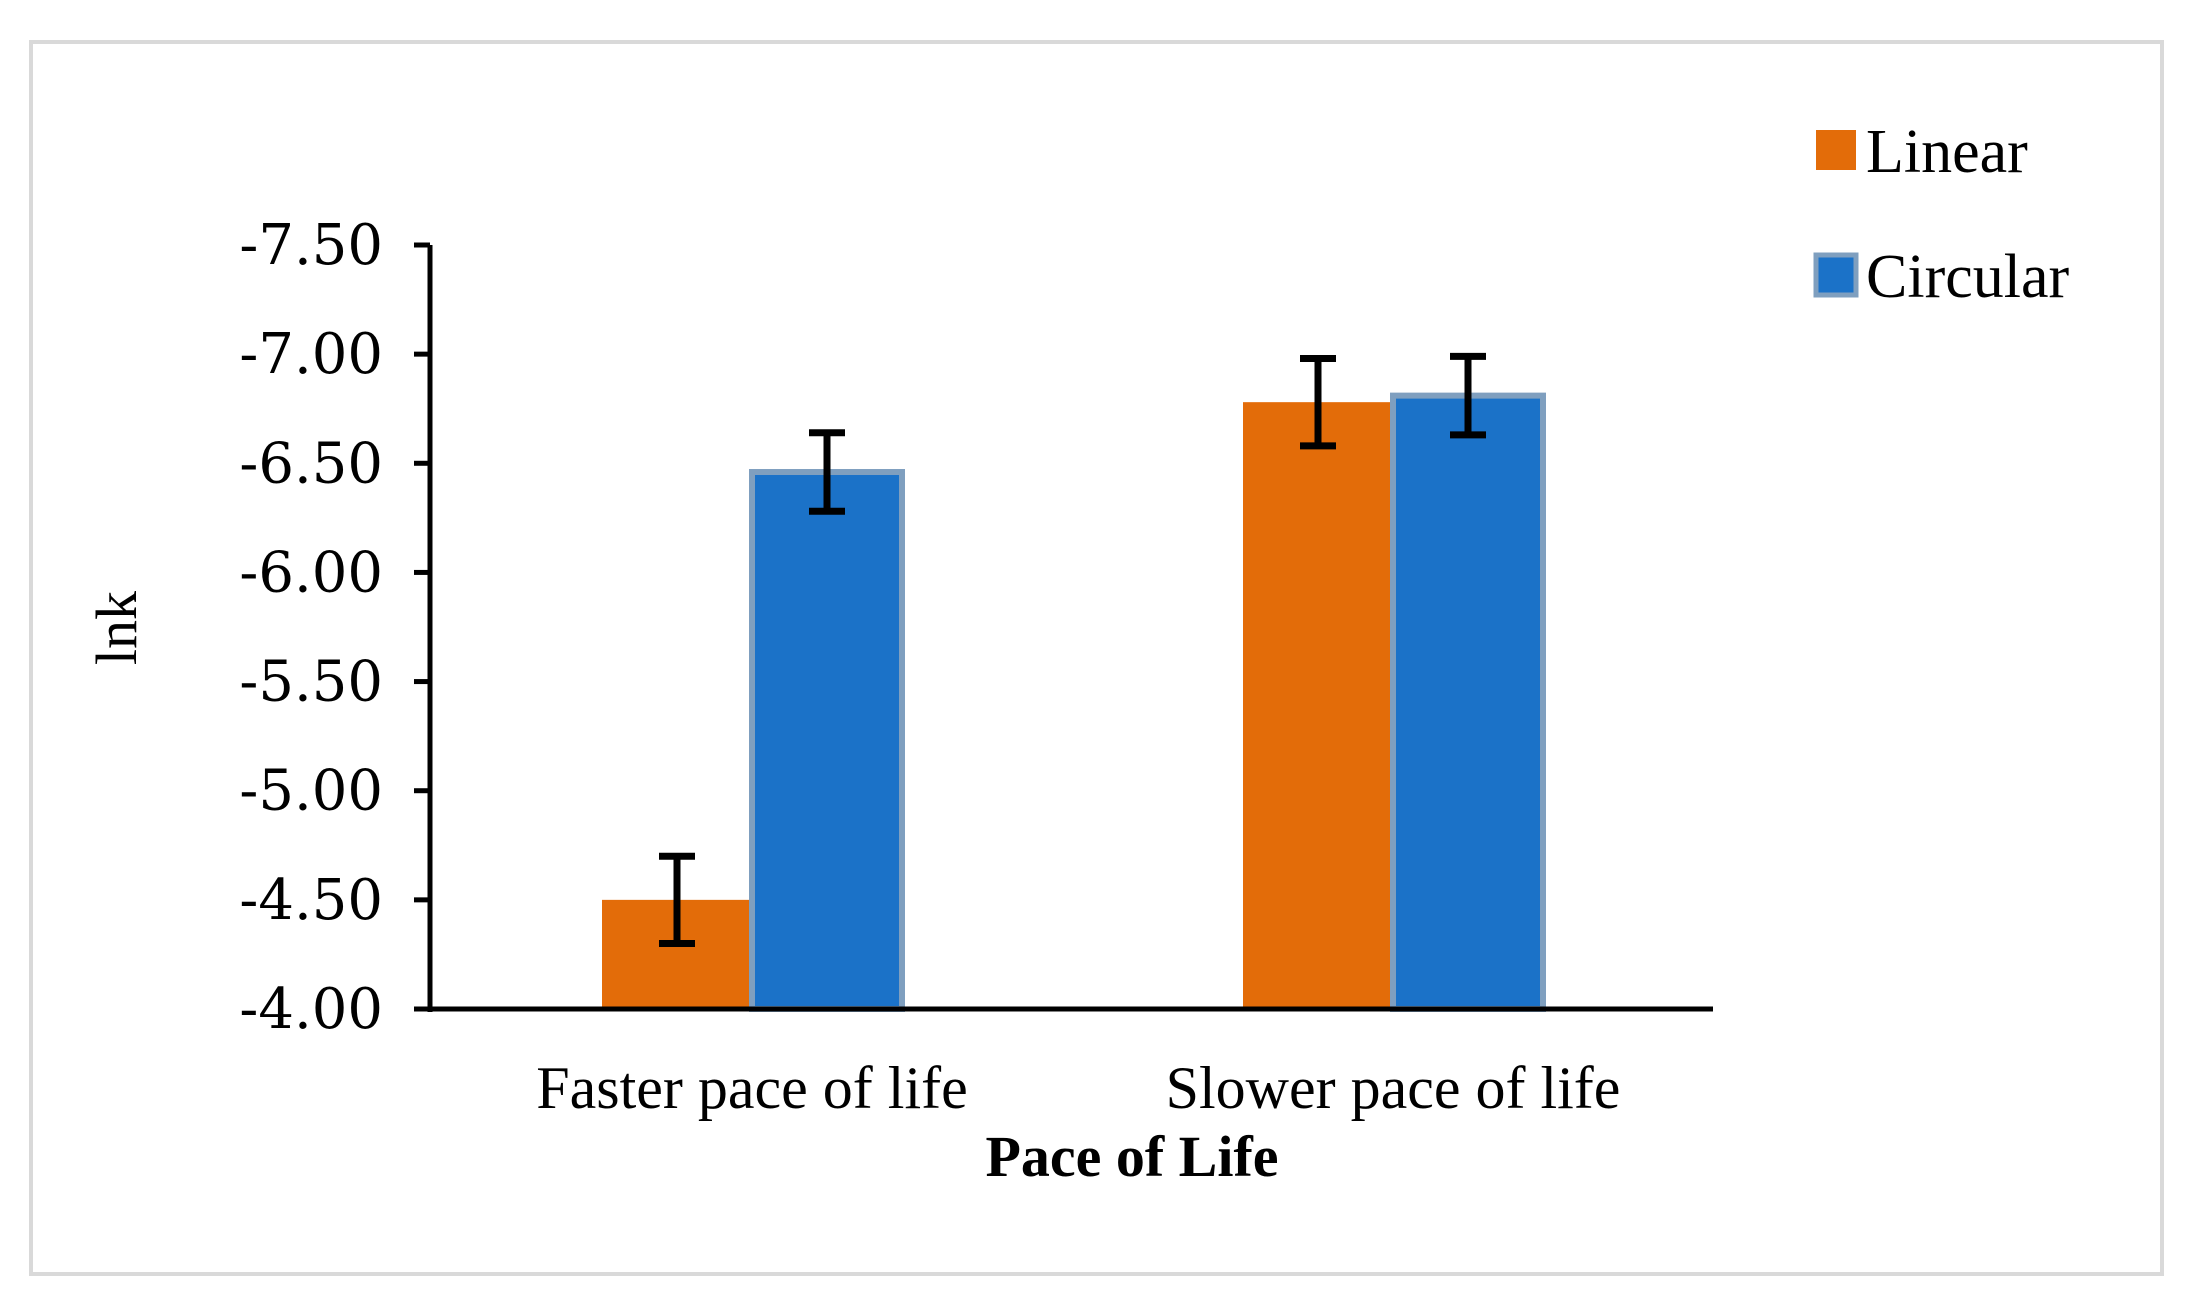 This screenshot has height=1312, width=2201. What do you see at coordinates (311, 1009) in the screenshot?
I see `y-tick-label: -4.00` at bounding box center [311, 1009].